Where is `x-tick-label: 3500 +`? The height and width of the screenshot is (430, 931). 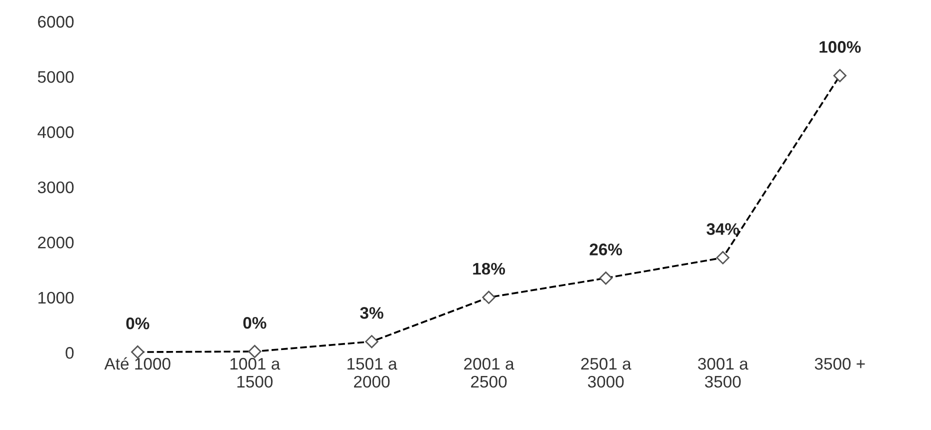
x-tick-label: 3500 + is located at coordinates (839, 364).